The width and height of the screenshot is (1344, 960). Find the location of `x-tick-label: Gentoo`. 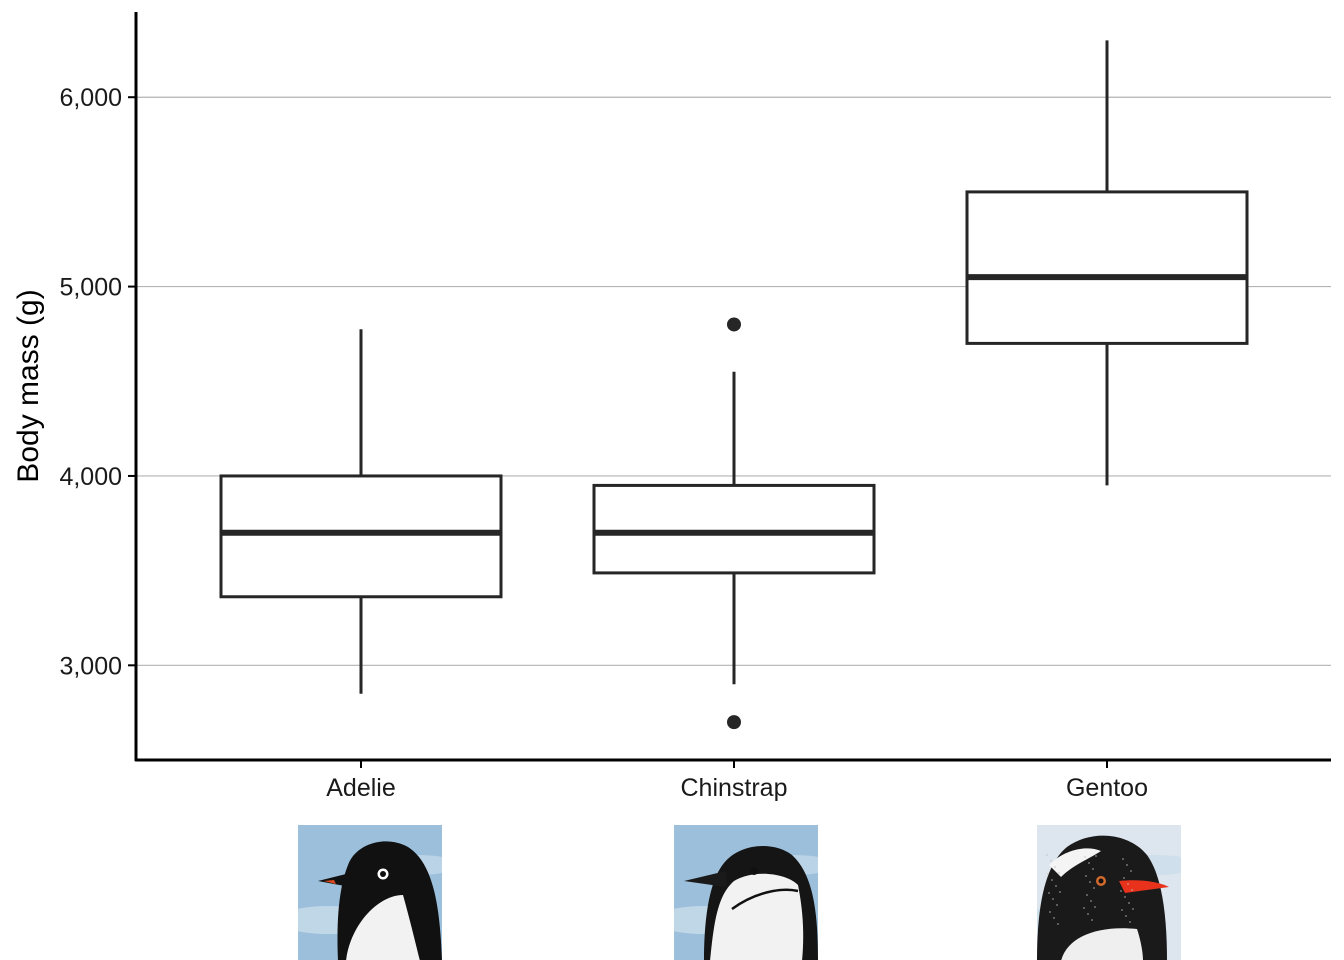

x-tick-label: Gentoo is located at coordinates (1107, 788).